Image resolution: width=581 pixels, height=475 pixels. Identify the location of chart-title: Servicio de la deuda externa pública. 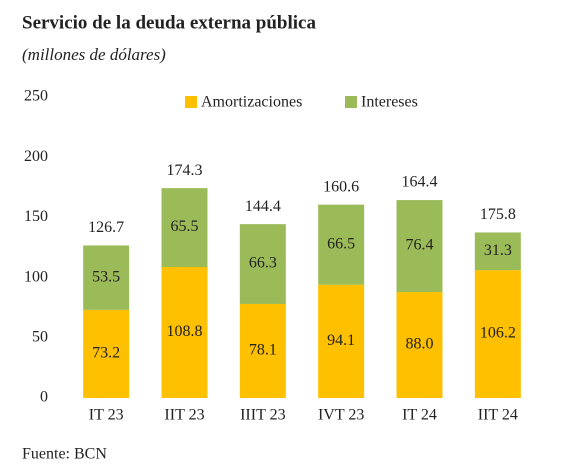
(169, 22).